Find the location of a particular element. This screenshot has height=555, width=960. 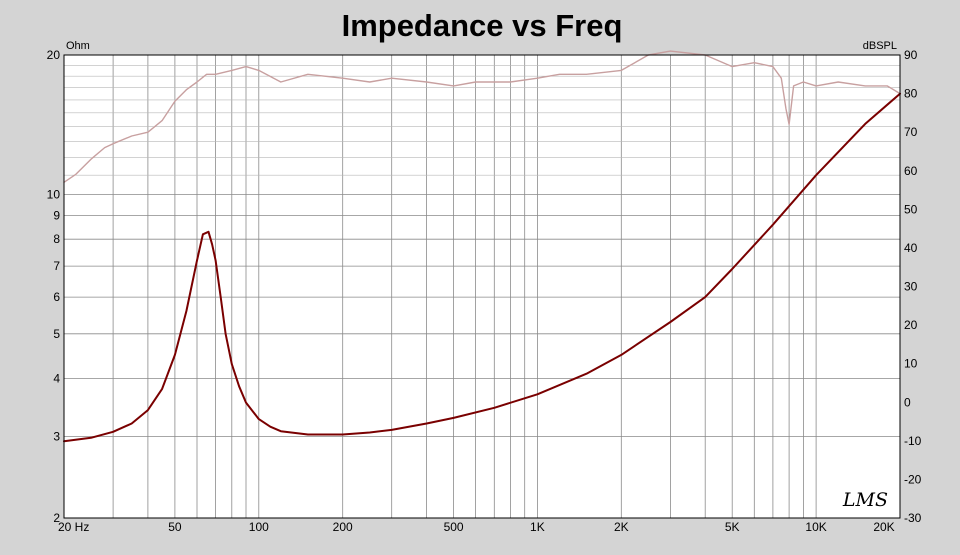

x-tick-label: 10K is located at coordinates (815, 527).